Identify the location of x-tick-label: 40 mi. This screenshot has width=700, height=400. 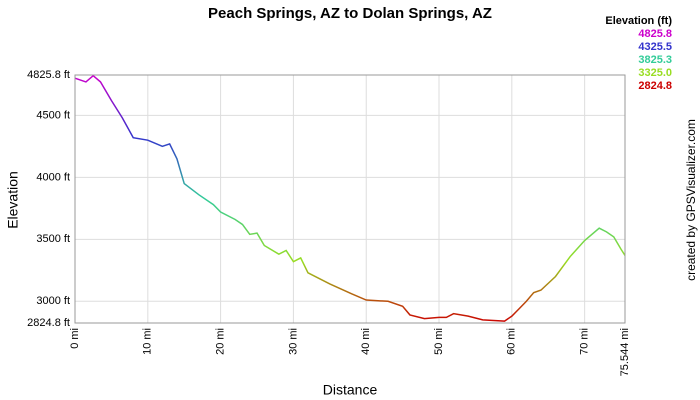
(366, 341).